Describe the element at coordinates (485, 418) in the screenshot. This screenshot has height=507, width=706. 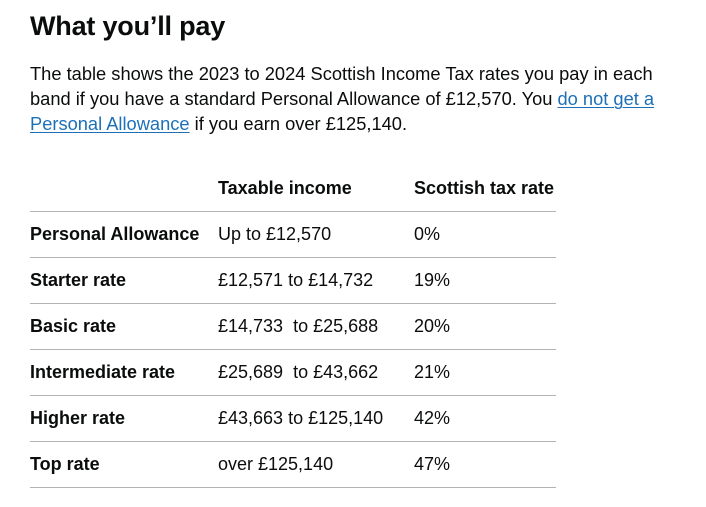
I see `tax-rate: 42%` at that location.